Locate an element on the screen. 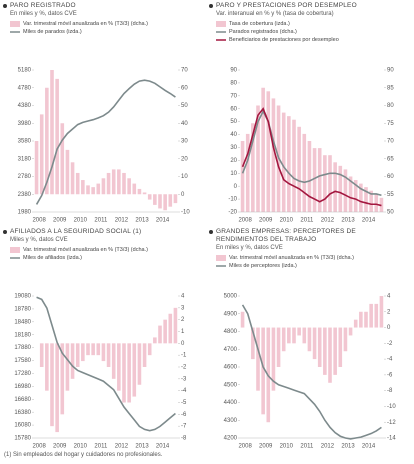 This screenshot has width=414, height=464. y2-tick-label: 40 is located at coordinates (184, 124).